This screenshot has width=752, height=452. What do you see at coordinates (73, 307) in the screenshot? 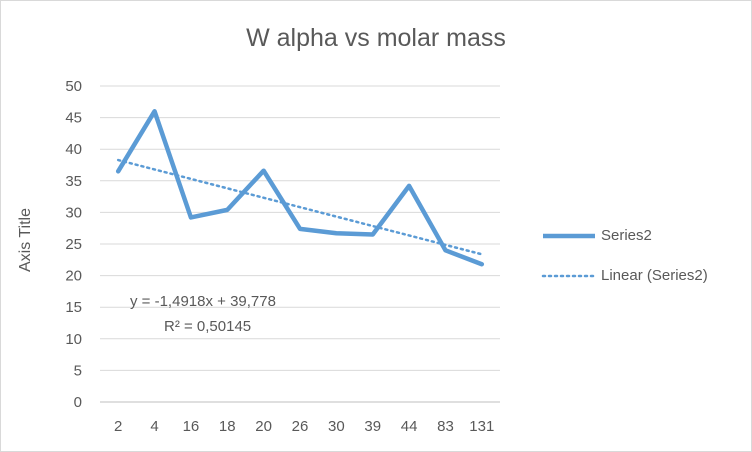
I see `y-tick-label: 15` at bounding box center [73, 307].